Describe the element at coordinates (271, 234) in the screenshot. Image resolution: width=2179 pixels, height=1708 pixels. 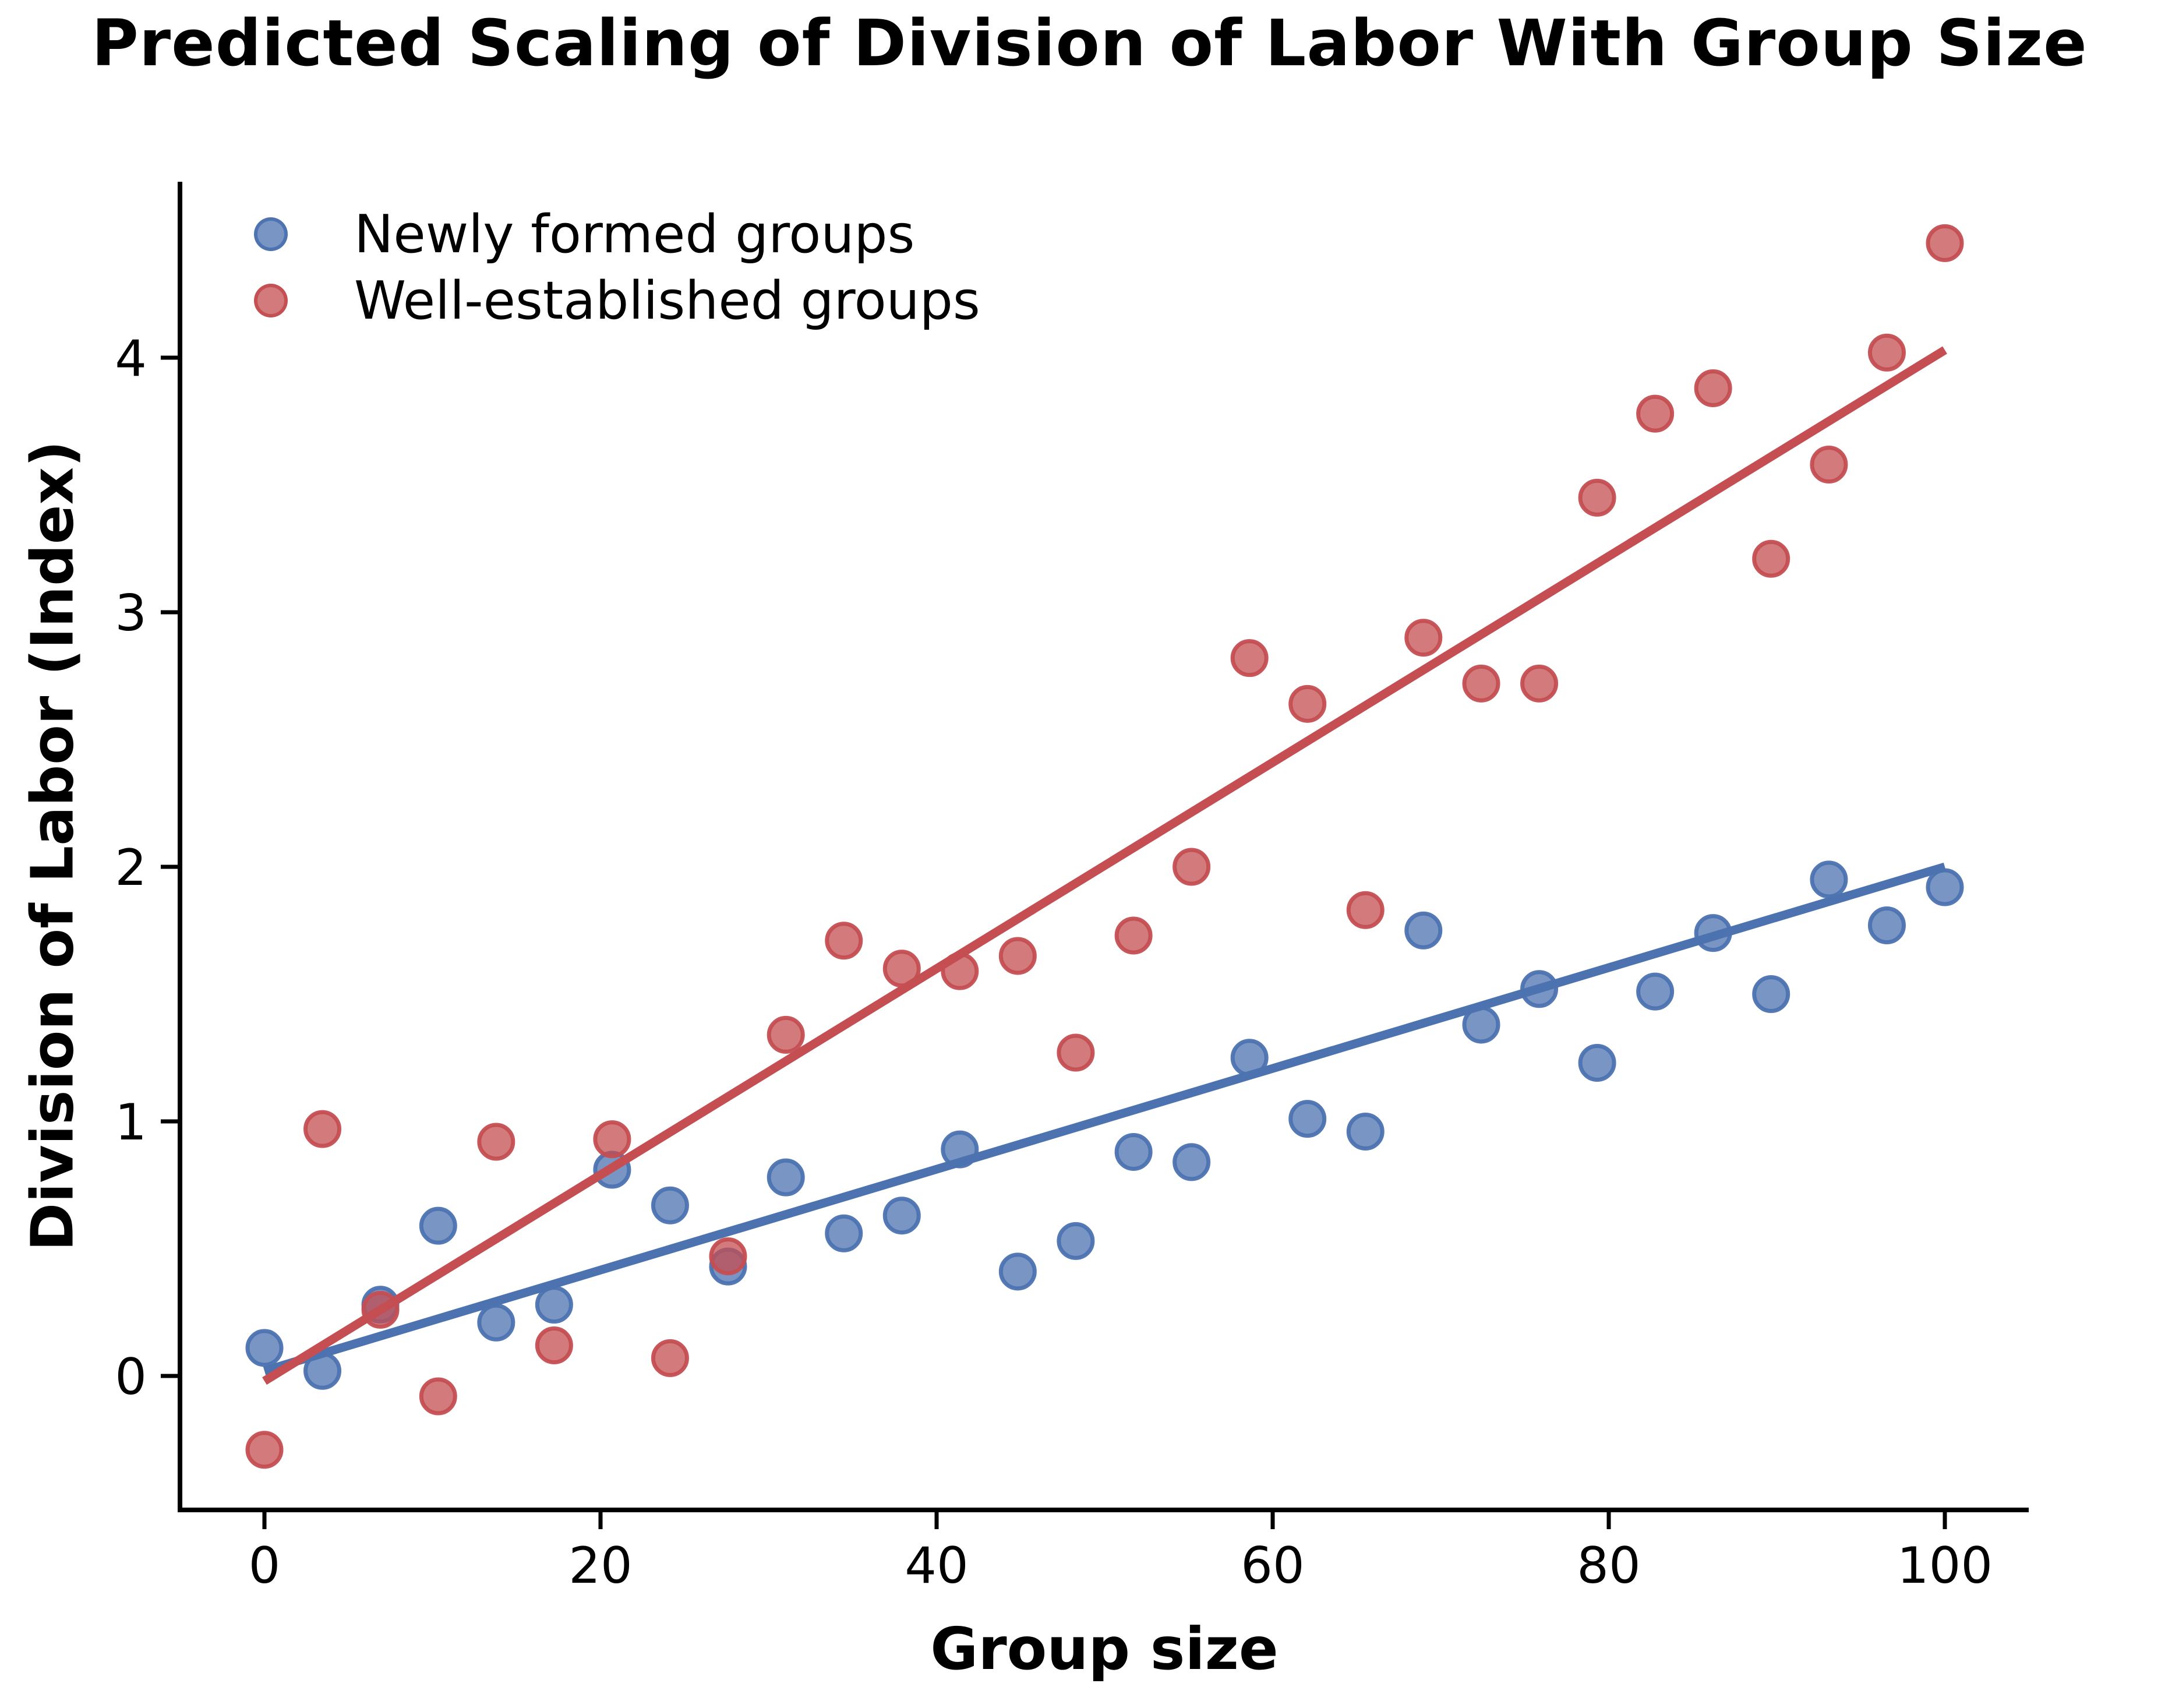
I see `legend-marker-newly-formed-icon` at that location.